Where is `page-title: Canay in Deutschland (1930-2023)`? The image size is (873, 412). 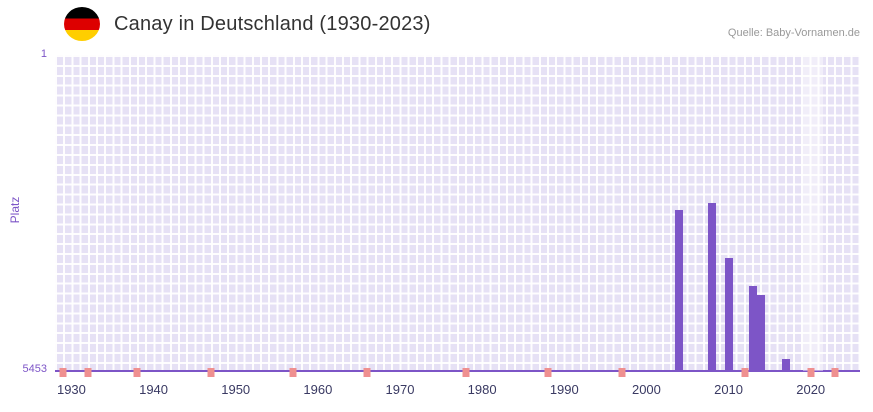 page-title: Canay in Deutschland (1930-2023) is located at coordinates (272, 24).